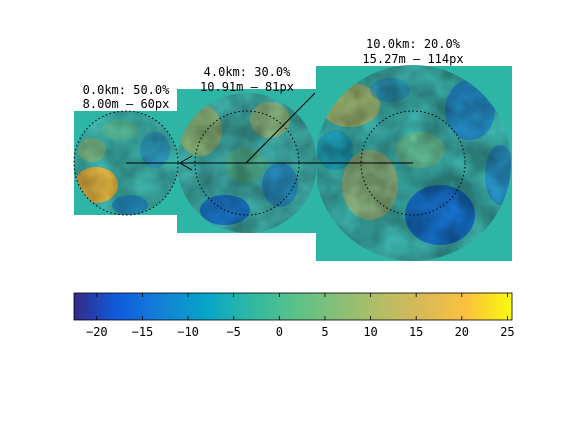 The width and height of the screenshot is (566, 430). Describe the element at coordinates (370, 332) in the screenshot. I see `colorbar-tick-label: 10` at that location.